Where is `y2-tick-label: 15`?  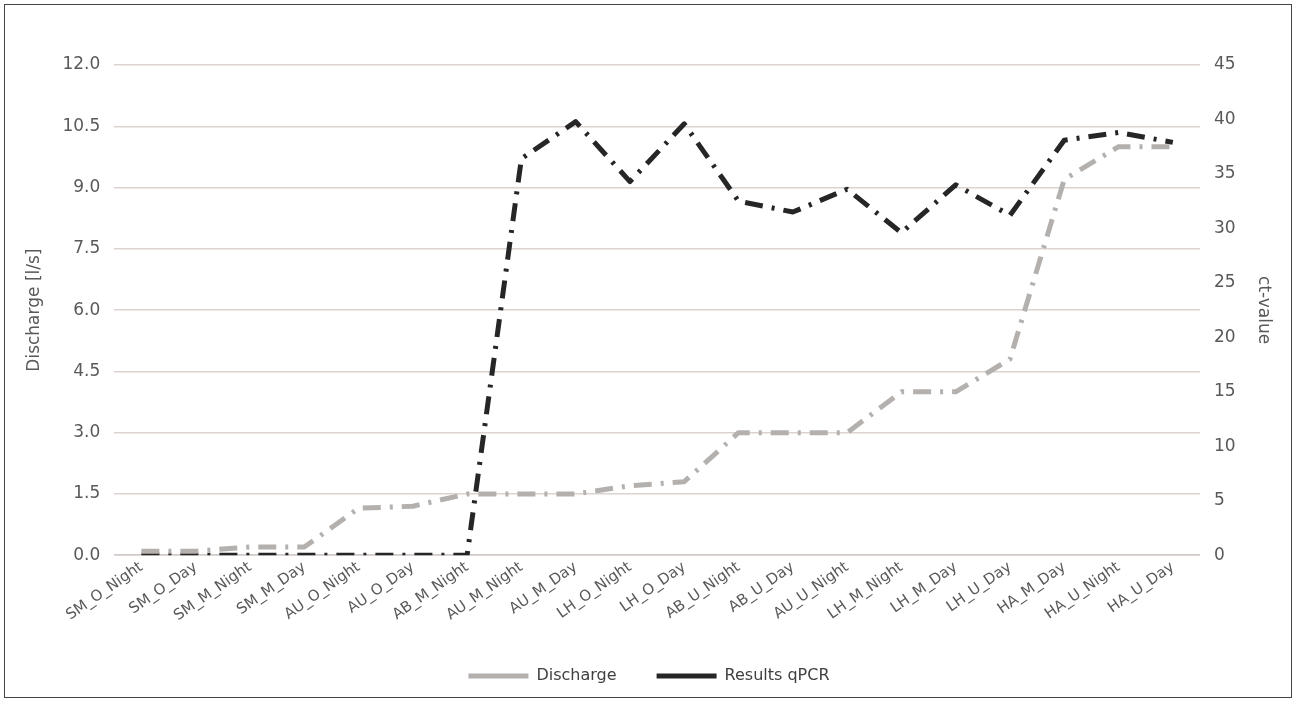 y2-tick-label: 15 is located at coordinates (1224, 390).